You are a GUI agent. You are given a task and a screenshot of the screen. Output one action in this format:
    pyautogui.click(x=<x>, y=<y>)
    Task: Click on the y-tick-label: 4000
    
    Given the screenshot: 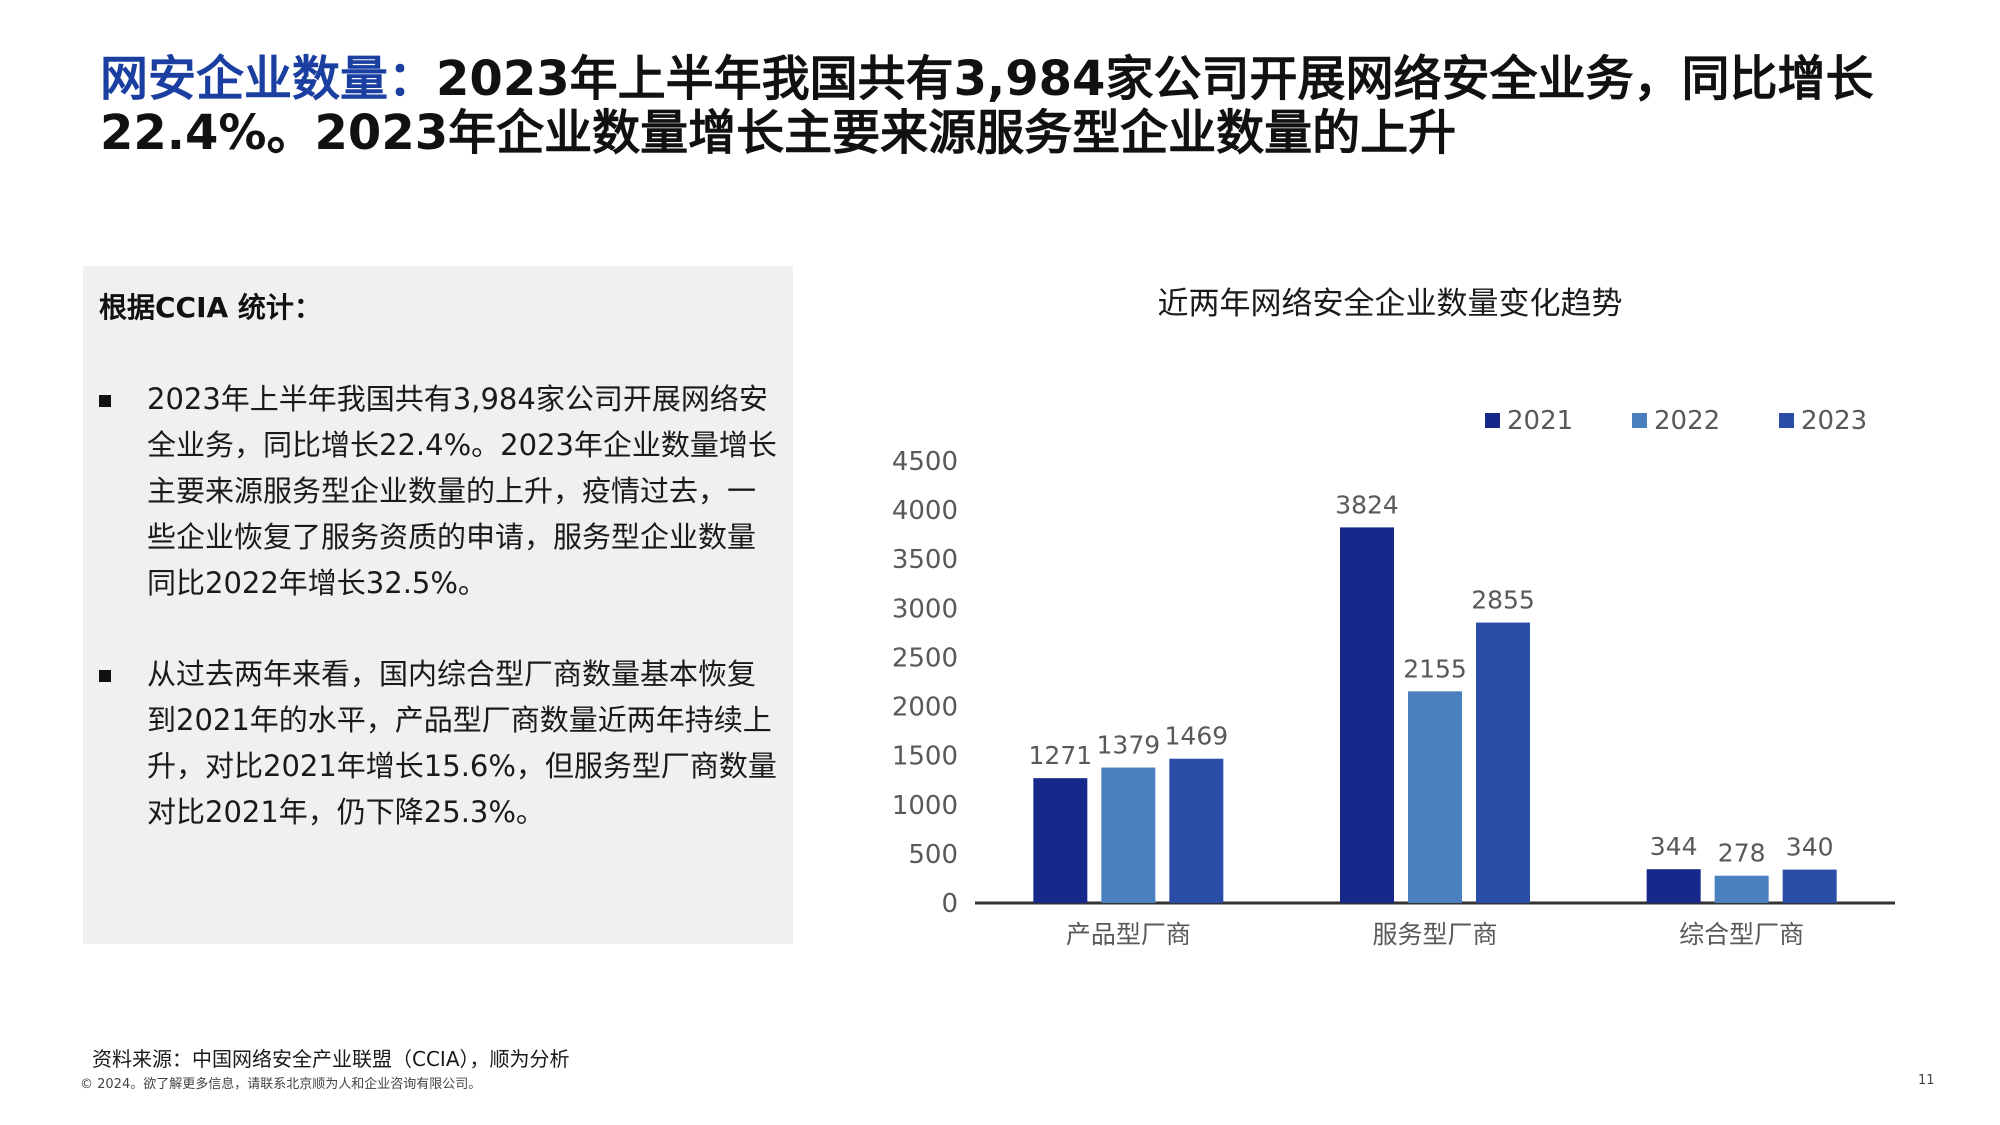 What is the action you would take?
    pyautogui.click(x=925, y=511)
    